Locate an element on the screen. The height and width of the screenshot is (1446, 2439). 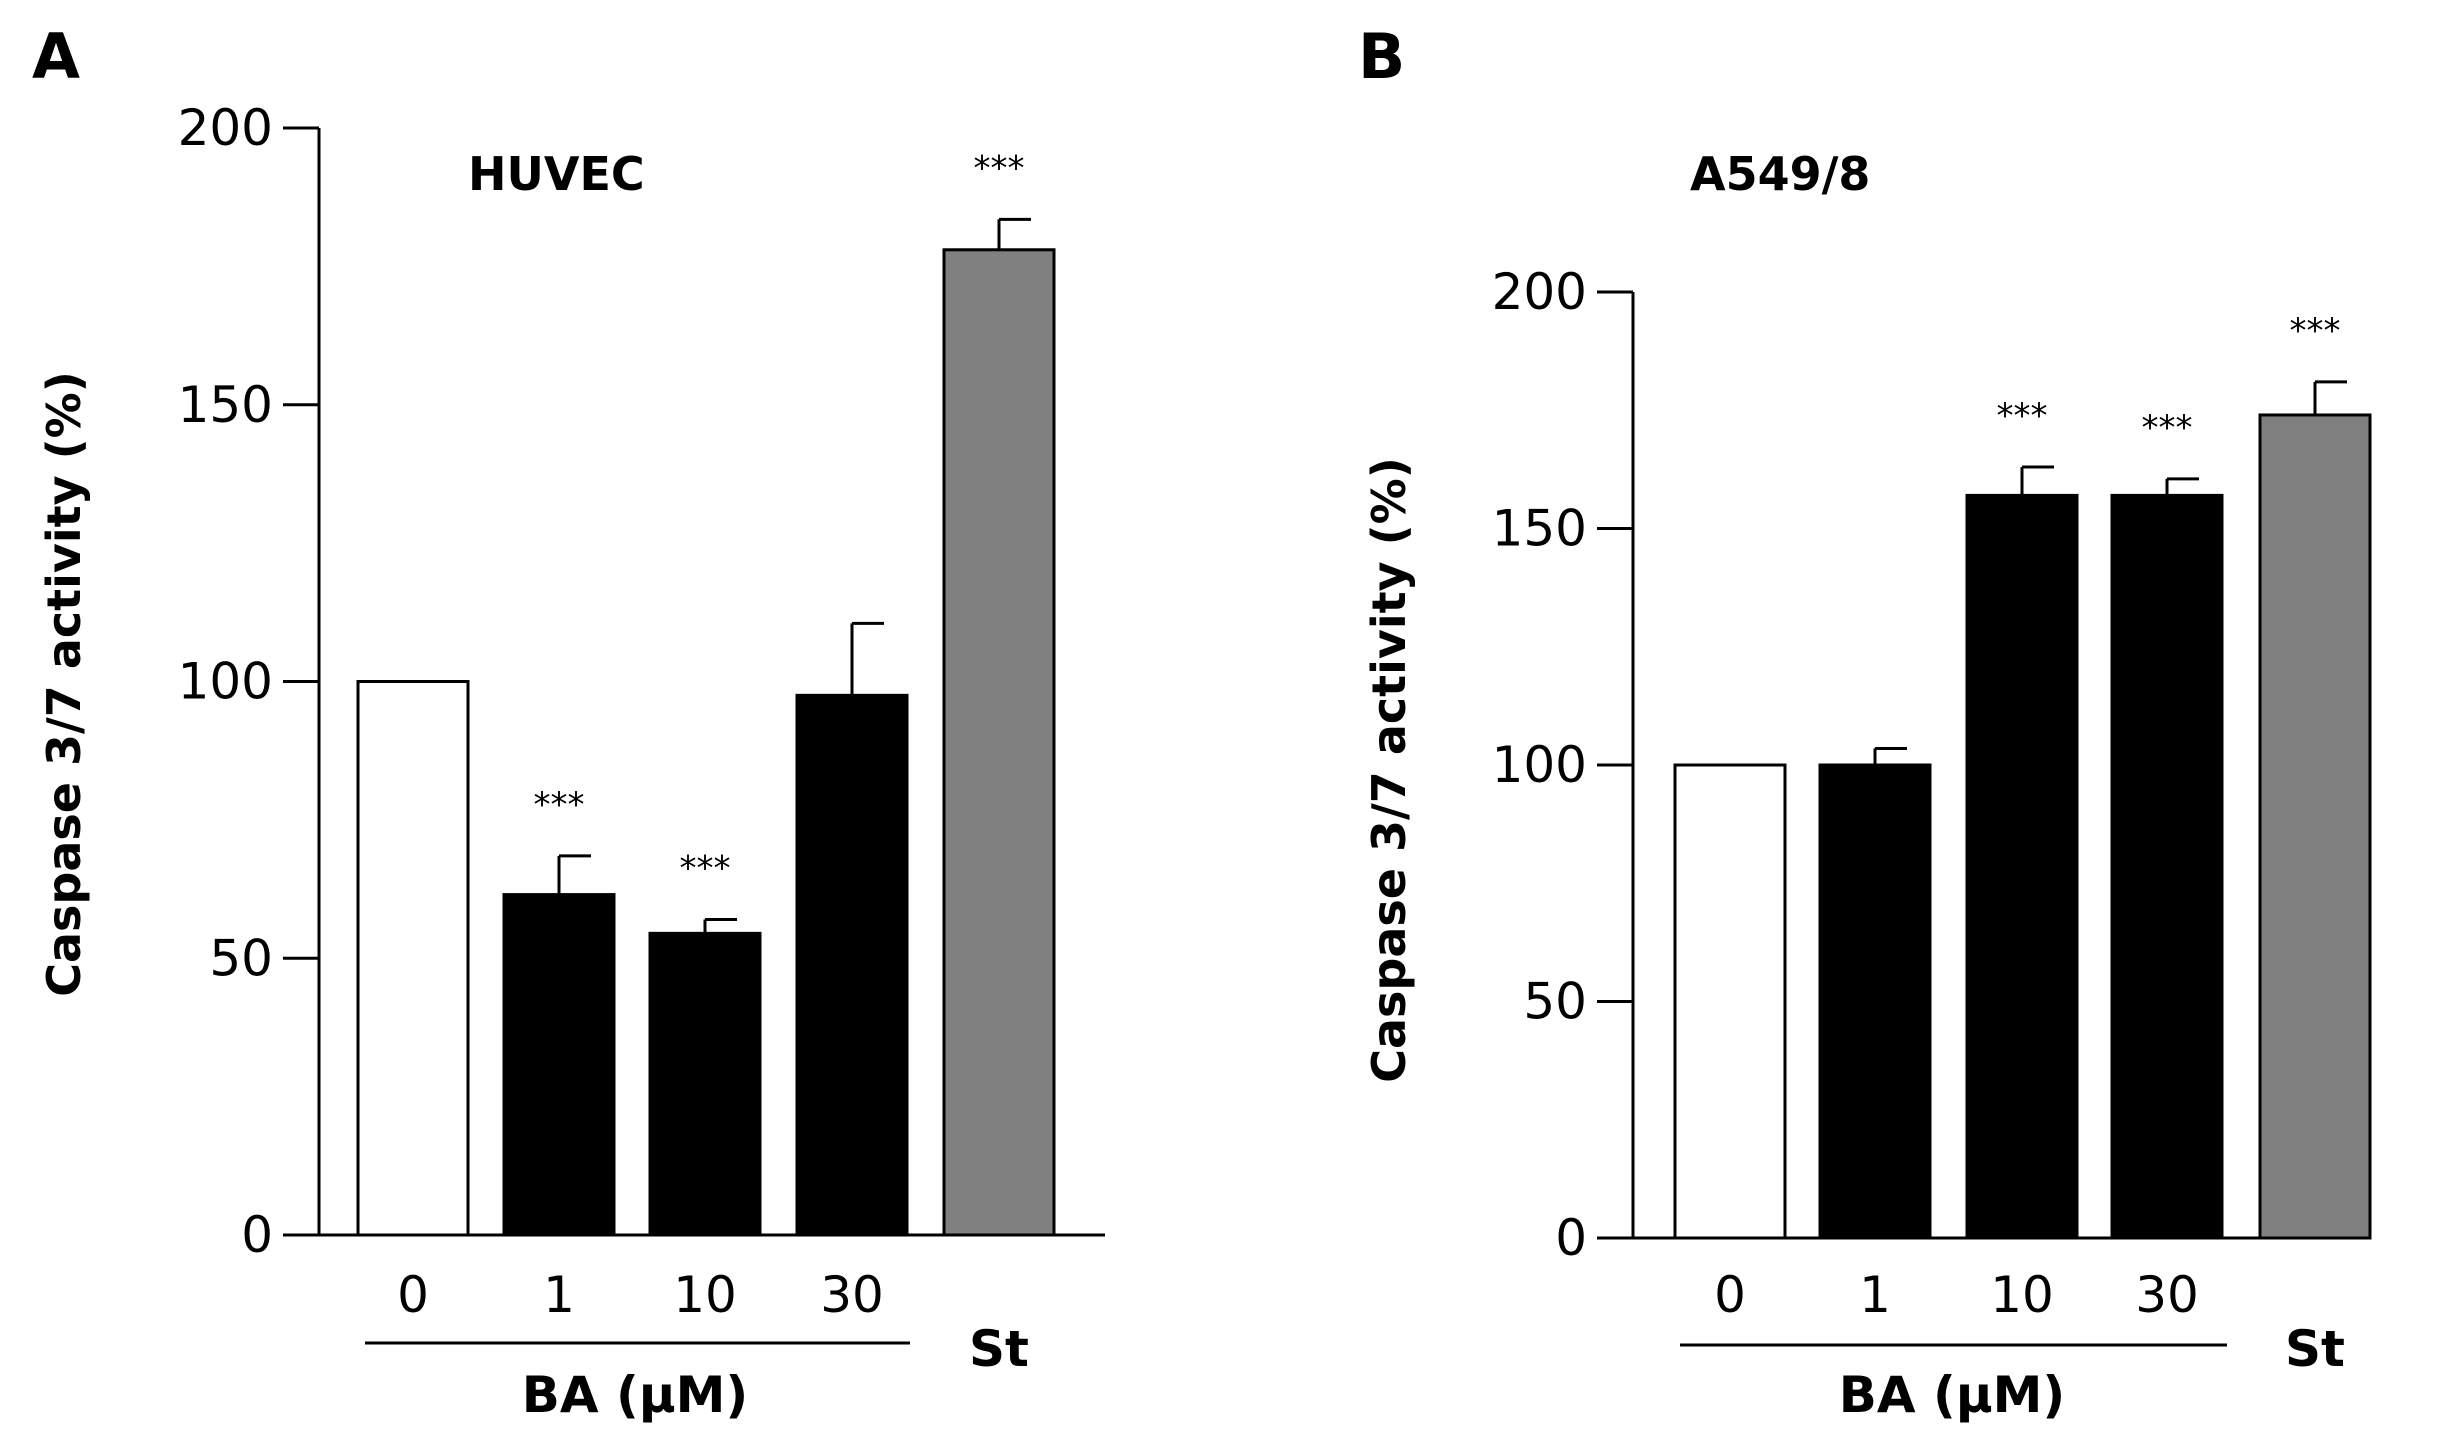
panel-a-category-label: 1 is located at coordinates (559, 1295).